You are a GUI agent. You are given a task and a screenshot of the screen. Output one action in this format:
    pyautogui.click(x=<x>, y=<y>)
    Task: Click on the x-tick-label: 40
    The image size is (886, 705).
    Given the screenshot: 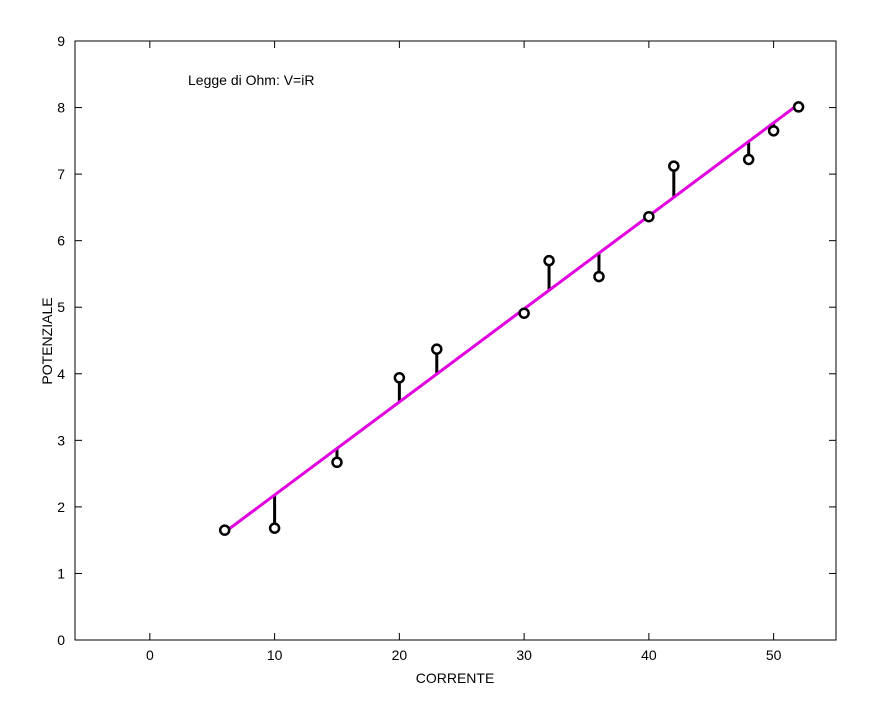 What is the action you would take?
    pyautogui.click(x=649, y=655)
    